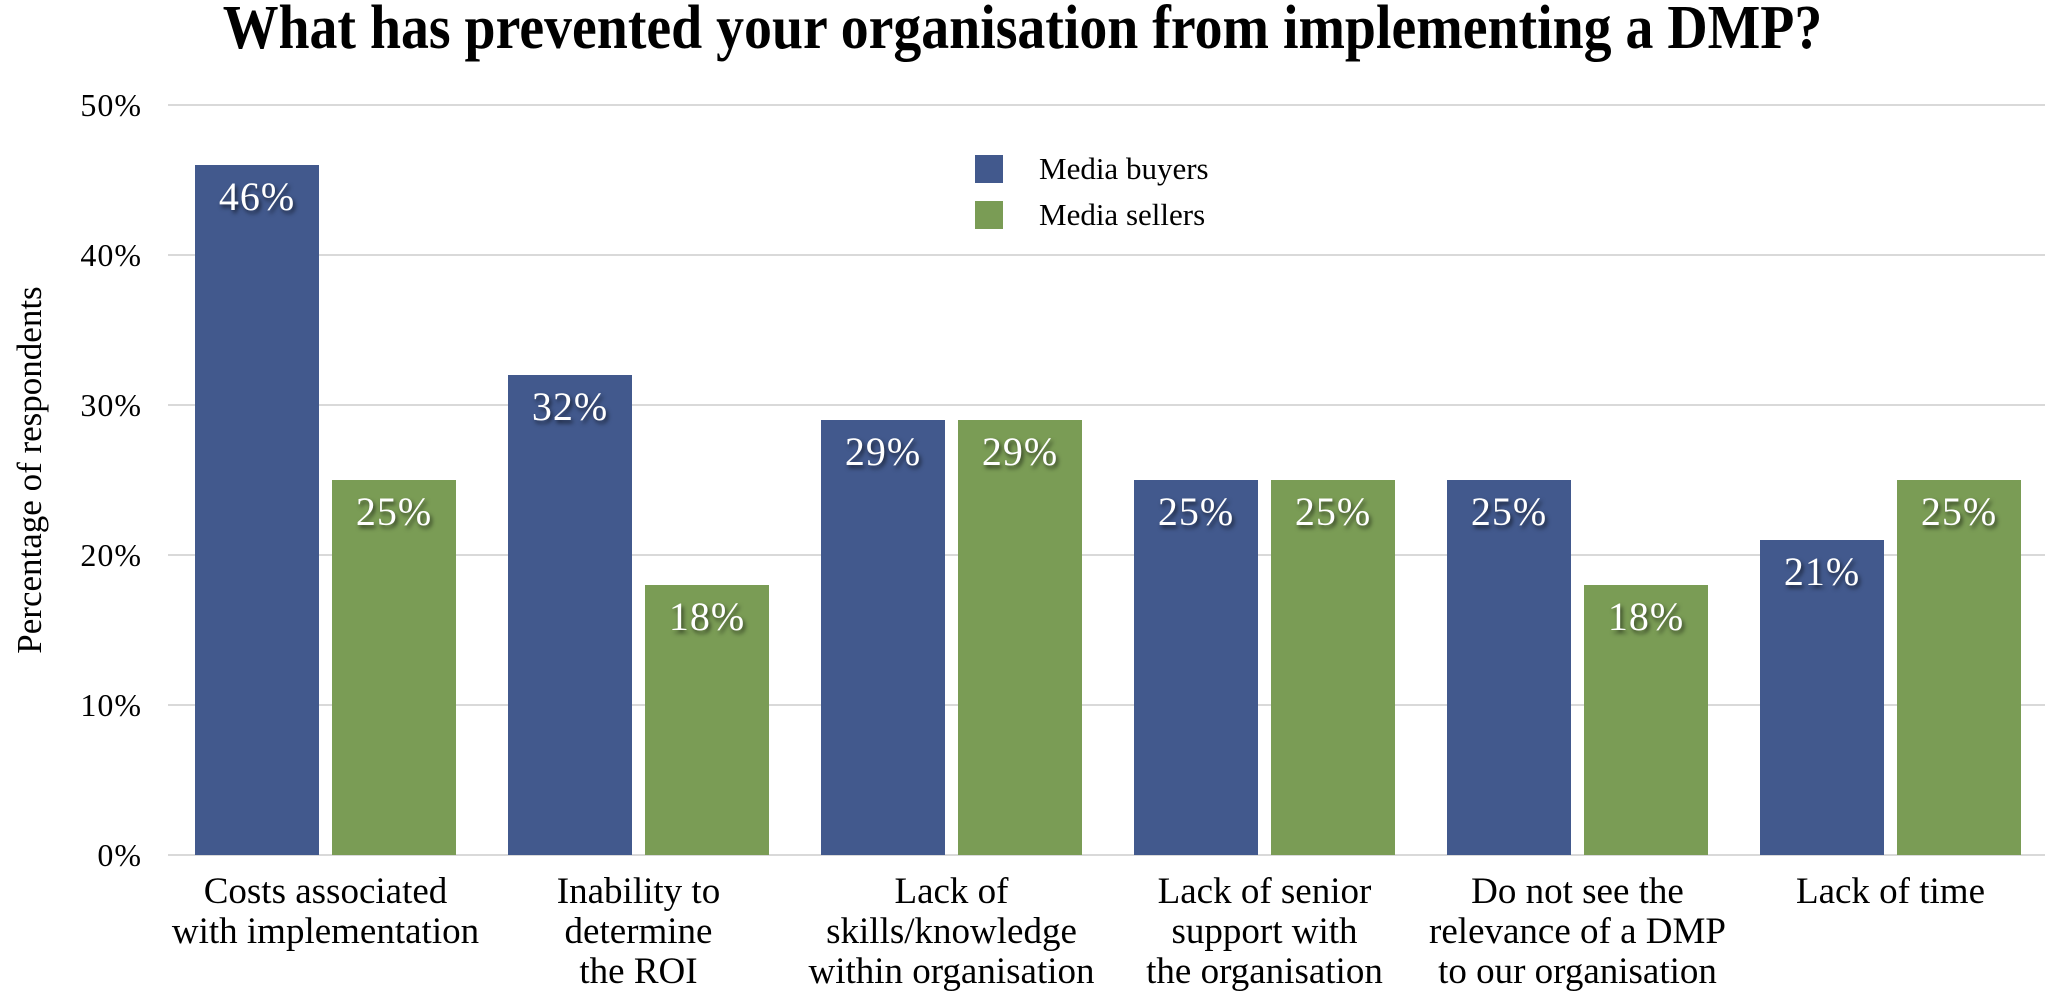 This screenshot has height=991, width=2045. Describe the element at coordinates (638, 931) in the screenshot. I see `x-category-label-2: Inability to determine the ROI` at that location.